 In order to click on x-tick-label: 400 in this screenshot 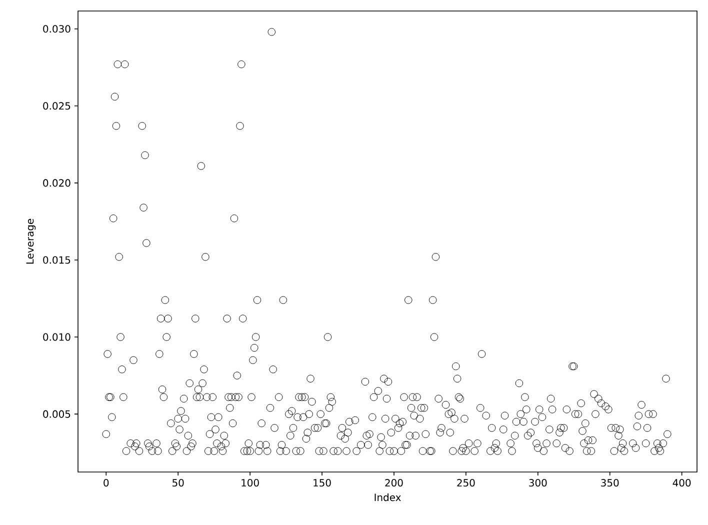, I will do `click(681, 483)`.